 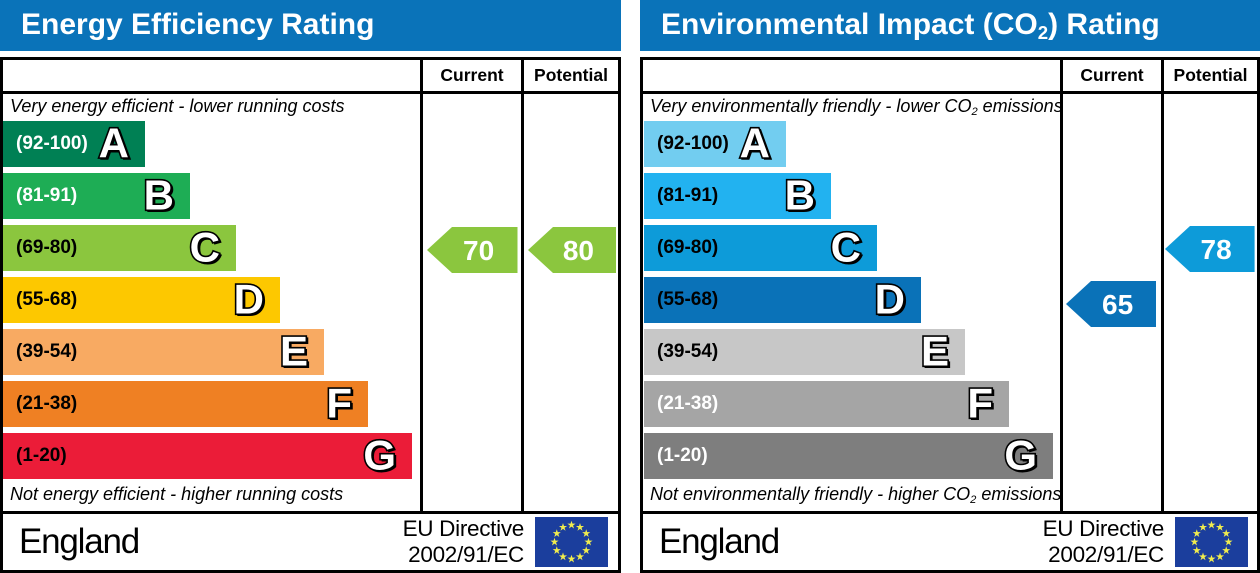 What do you see at coordinates (577, 250) in the screenshot?
I see `svg-text: 80` at bounding box center [577, 250].